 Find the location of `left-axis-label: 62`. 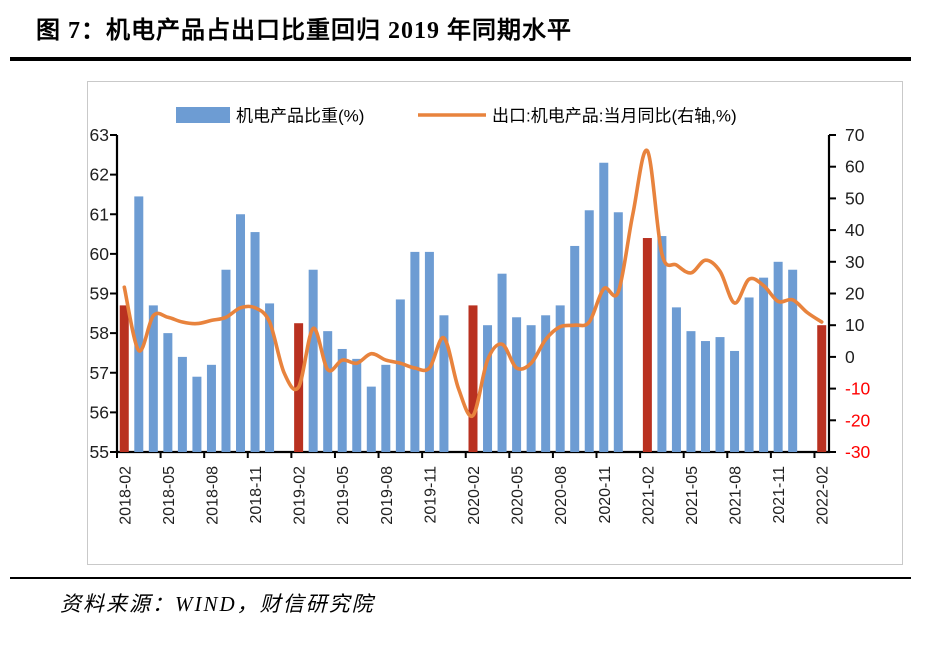

left-axis-label: 62 is located at coordinates (99, 175).